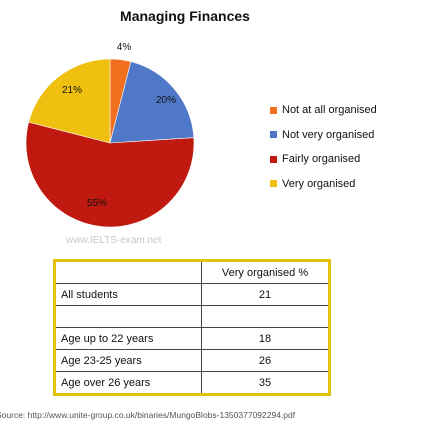  I want to click on legend-label: Fairly organised, so click(321, 159).